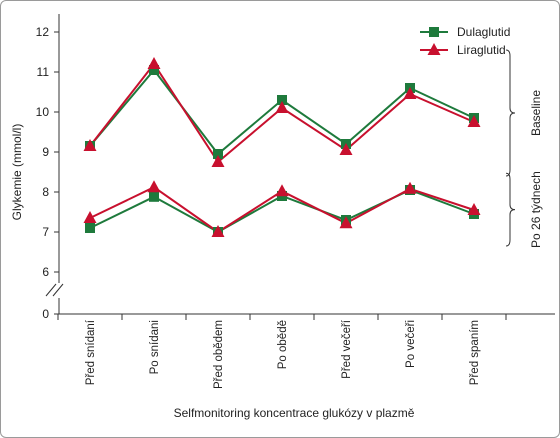 This screenshot has width=560, height=438. I want to click on x-tick-label: Před obědem, so click(219, 354).